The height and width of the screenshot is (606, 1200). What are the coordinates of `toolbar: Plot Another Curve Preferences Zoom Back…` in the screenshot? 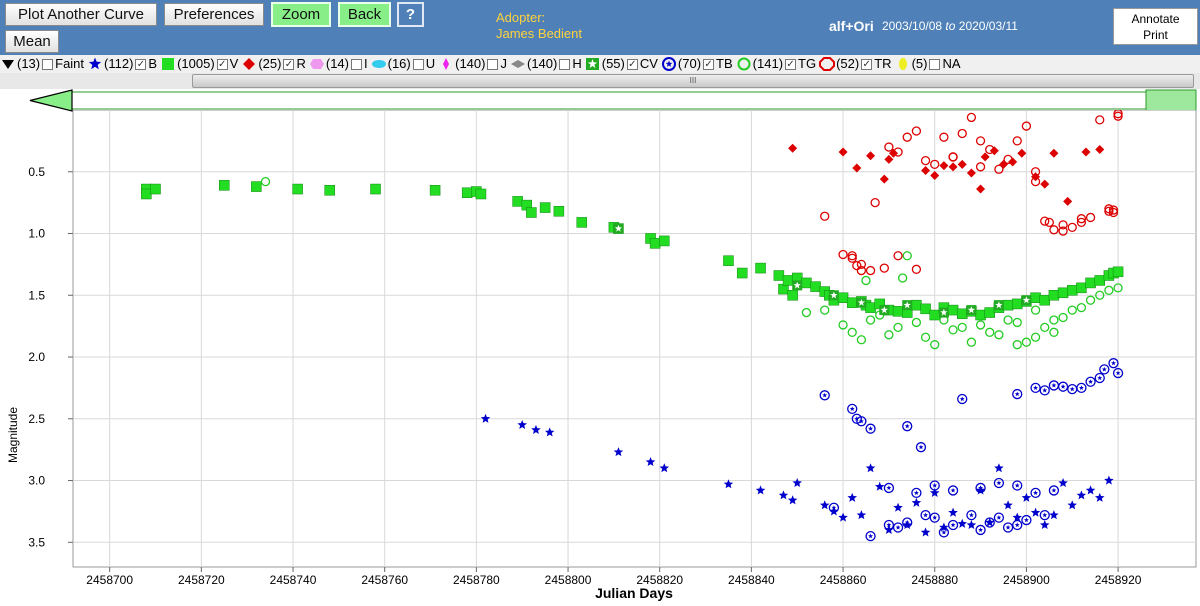 It's located at (600, 27).